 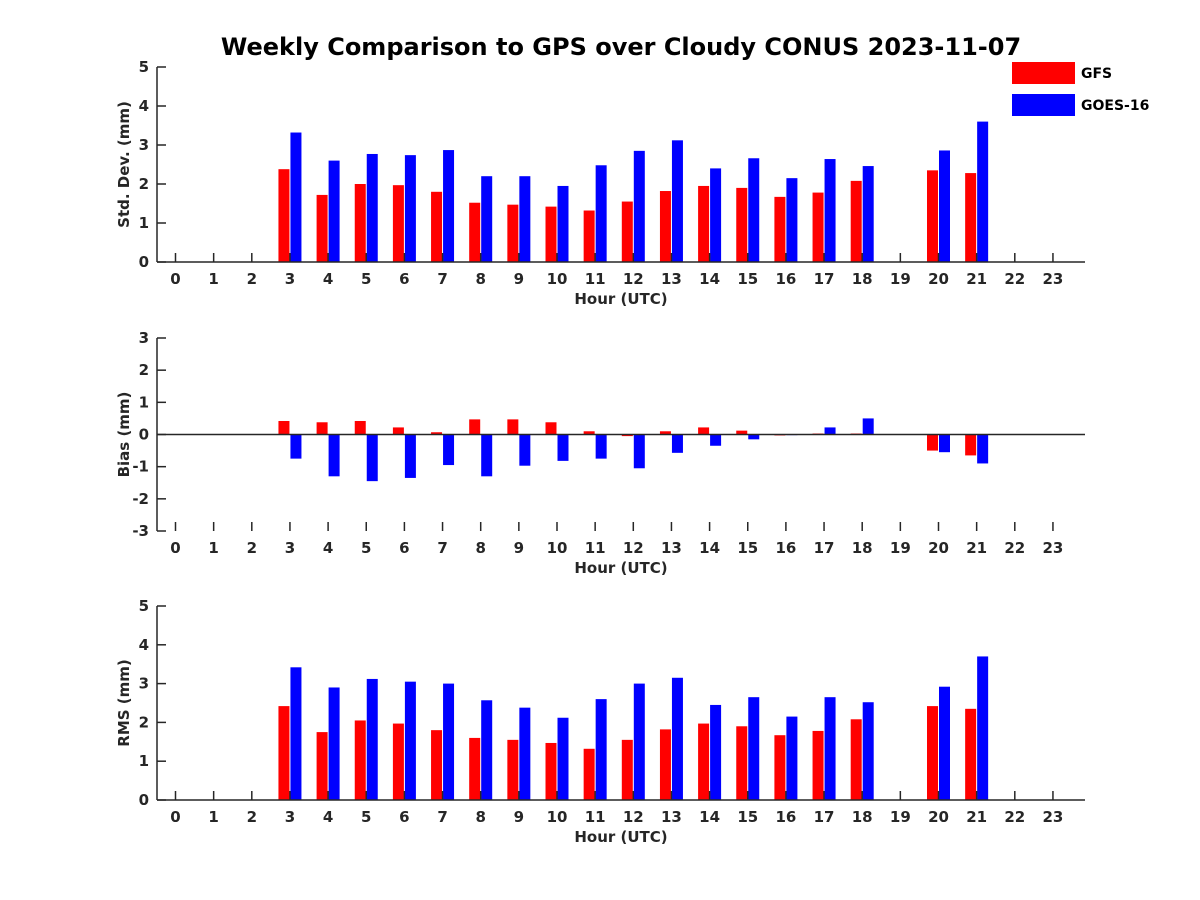 I want to click on y-tick-label: 0, so click(x=144, y=800).